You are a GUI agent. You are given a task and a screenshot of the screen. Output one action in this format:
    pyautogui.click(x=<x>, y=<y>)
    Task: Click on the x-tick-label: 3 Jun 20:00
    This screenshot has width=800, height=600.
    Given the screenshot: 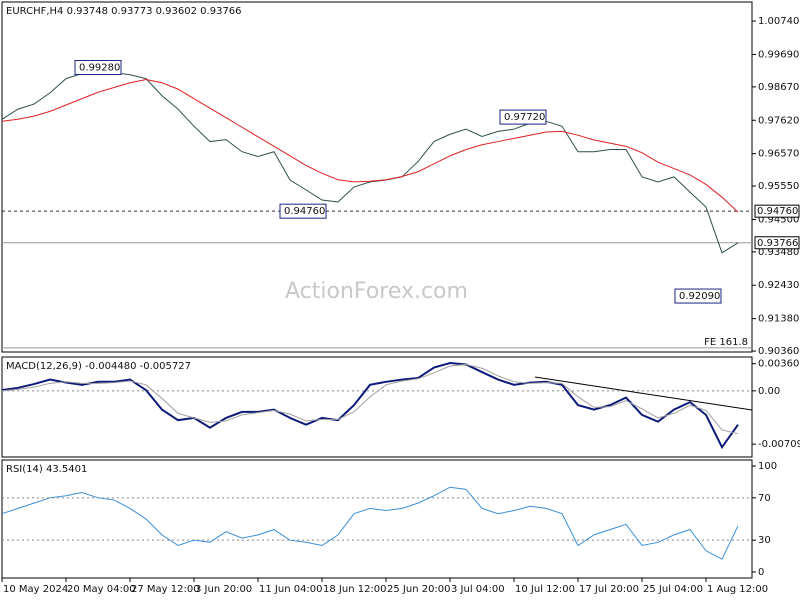 What is the action you would take?
    pyautogui.click(x=223, y=589)
    